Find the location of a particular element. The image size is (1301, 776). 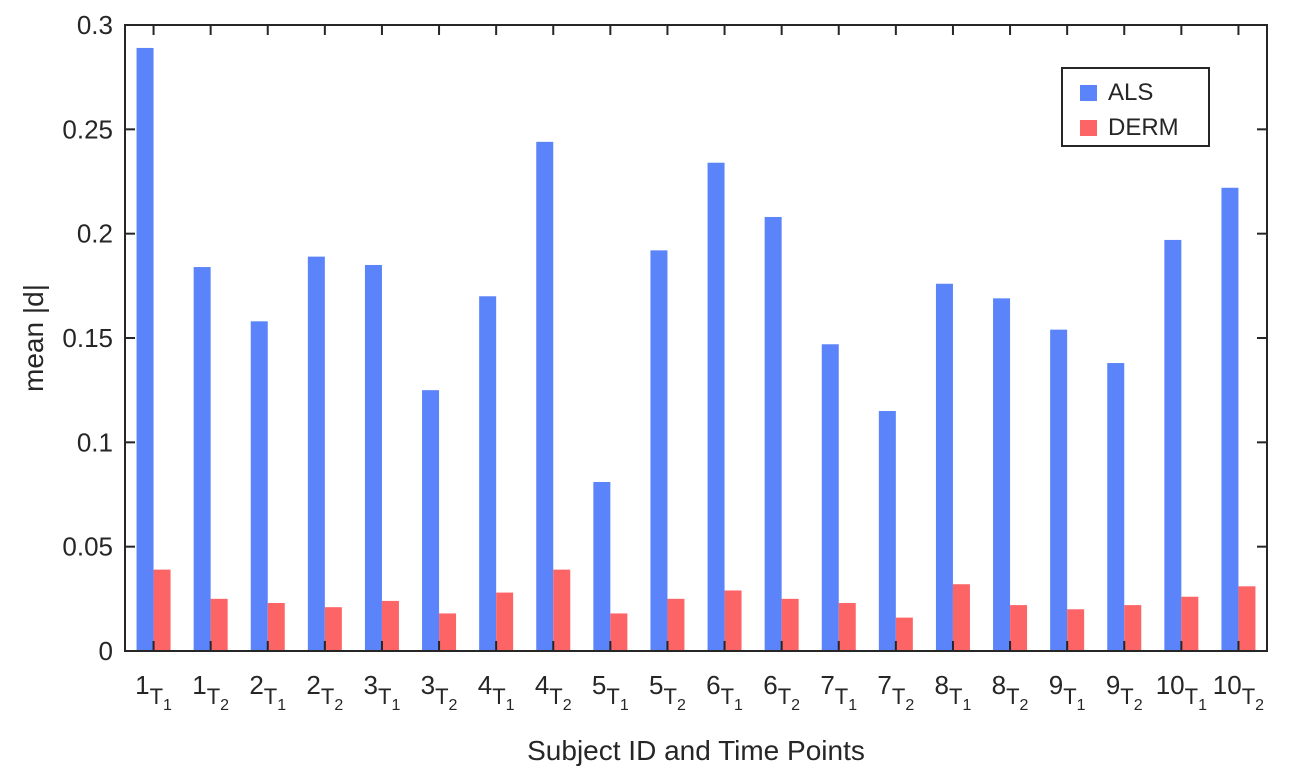

legend-swatch-derm is located at coordinates (1088, 128).